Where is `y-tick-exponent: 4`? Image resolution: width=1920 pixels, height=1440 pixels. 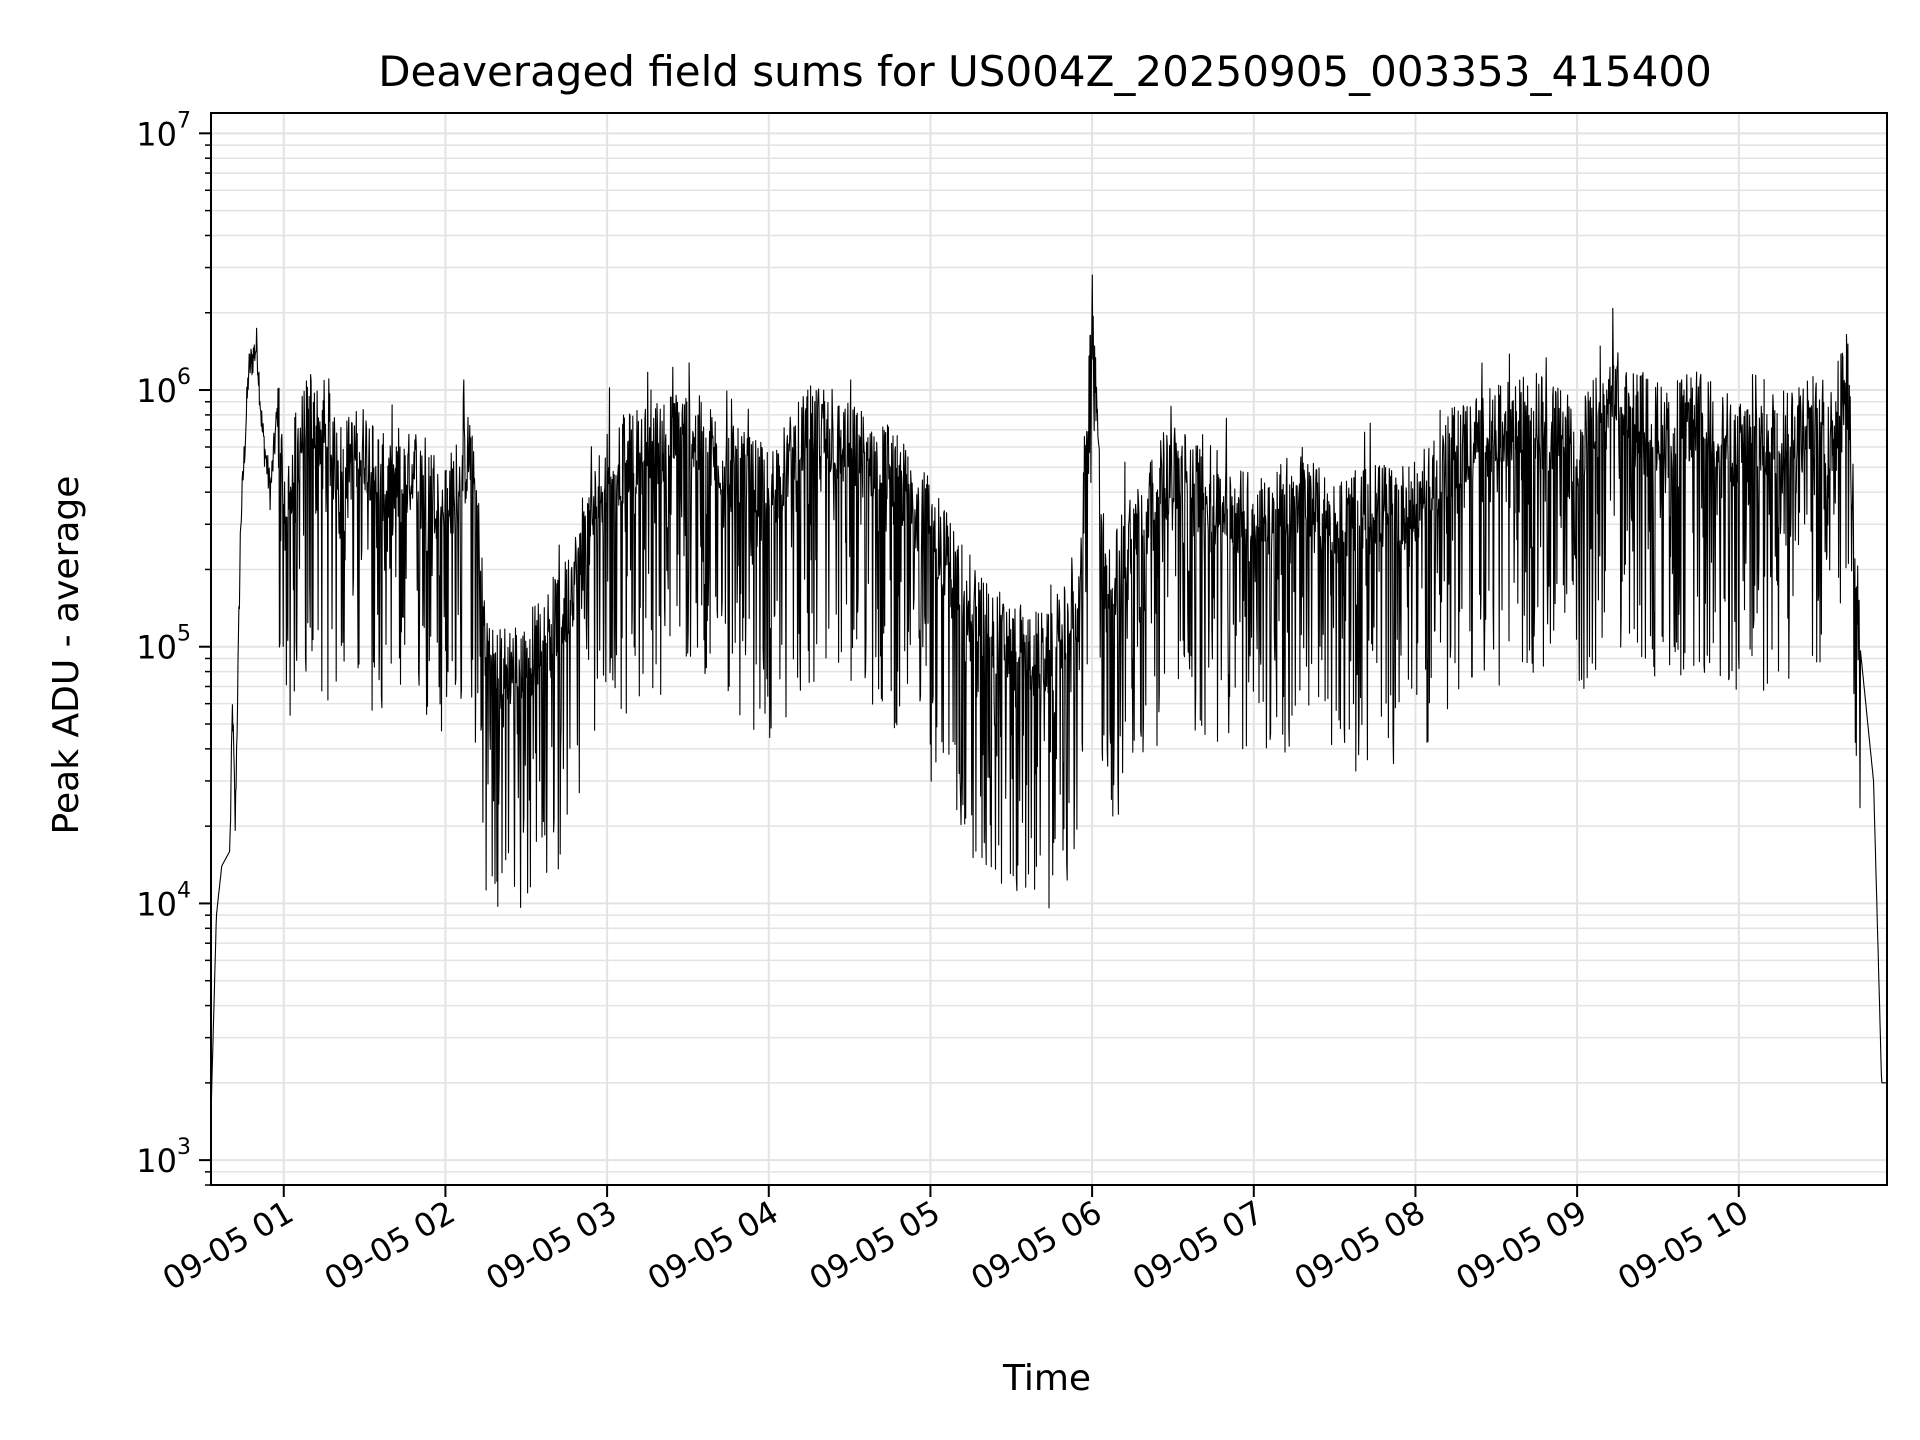 y-tick-exponent: 4 is located at coordinates (184, 890).